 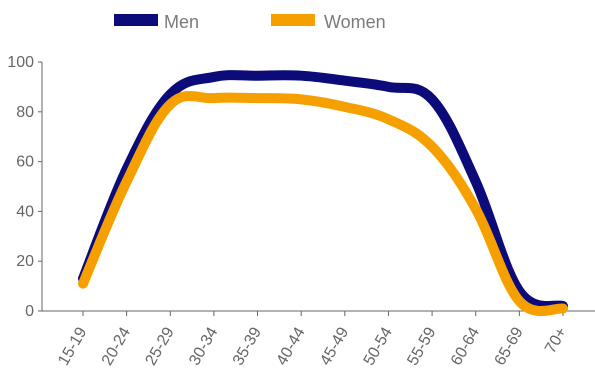 I want to click on y-tick-label: 60, so click(x=25, y=162).